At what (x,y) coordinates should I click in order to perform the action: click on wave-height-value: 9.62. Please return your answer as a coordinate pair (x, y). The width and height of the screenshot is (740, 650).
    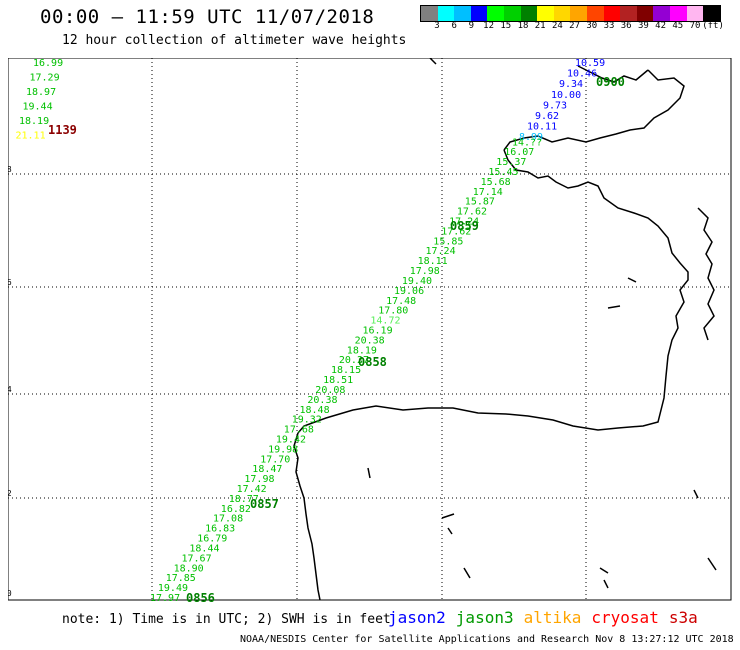
    Looking at the image, I should click on (547, 116).